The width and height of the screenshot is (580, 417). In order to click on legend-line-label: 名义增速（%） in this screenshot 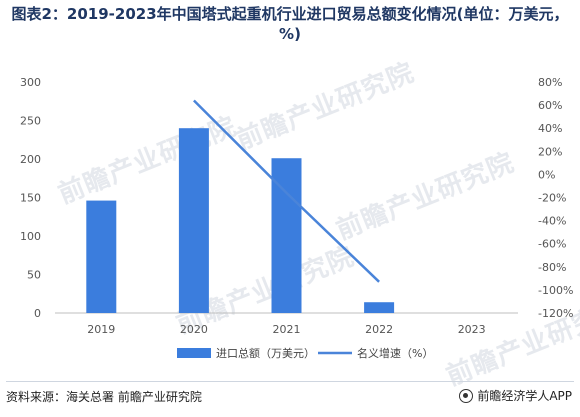, I will do `click(395, 353)`.